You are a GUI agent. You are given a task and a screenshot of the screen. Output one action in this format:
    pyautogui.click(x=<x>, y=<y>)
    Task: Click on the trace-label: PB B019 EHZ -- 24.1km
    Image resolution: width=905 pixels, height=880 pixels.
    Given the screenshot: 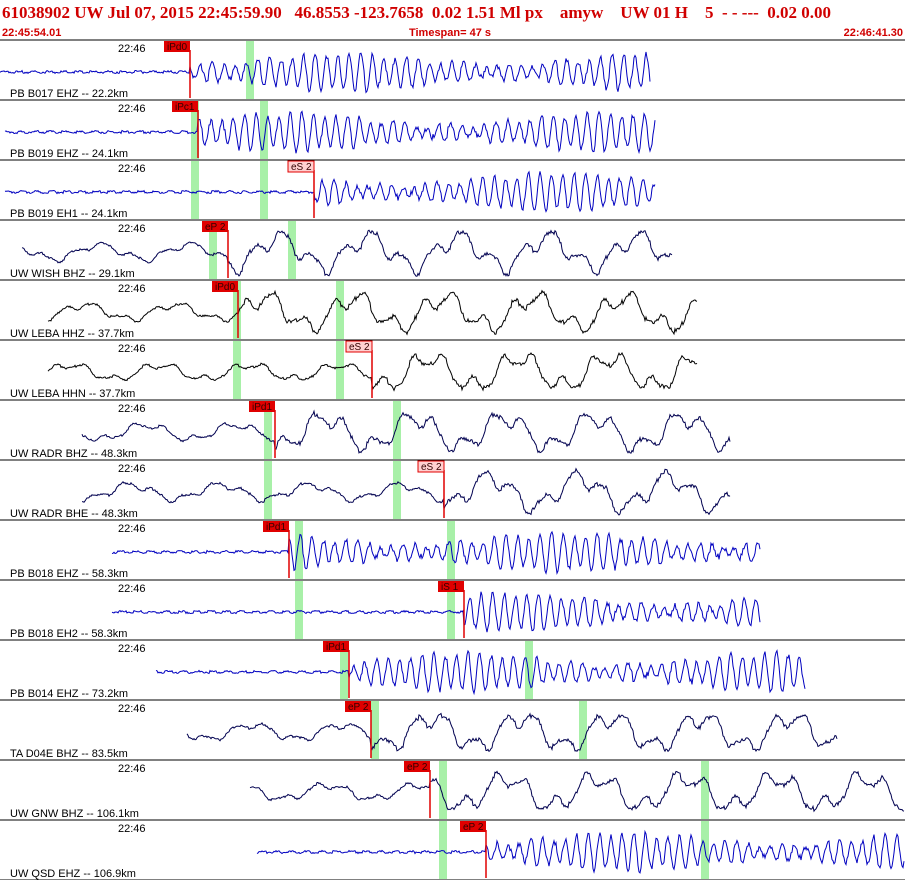 What is the action you would take?
    pyautogui.click(x=69, y=154)
    